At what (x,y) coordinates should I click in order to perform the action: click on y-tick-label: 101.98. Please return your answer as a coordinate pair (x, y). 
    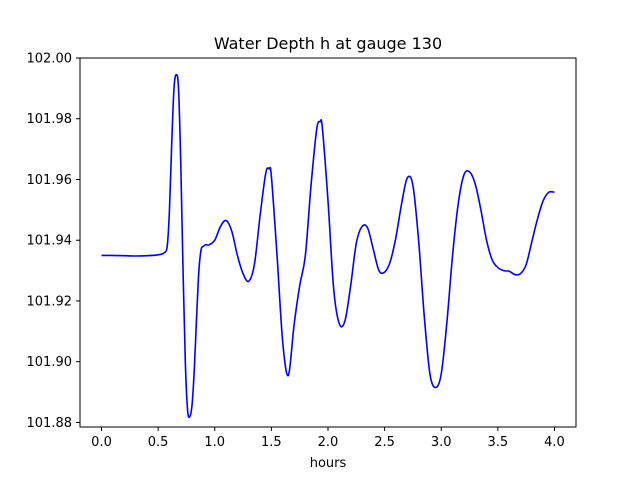
    Looking at the image, I should click on (50, 119).